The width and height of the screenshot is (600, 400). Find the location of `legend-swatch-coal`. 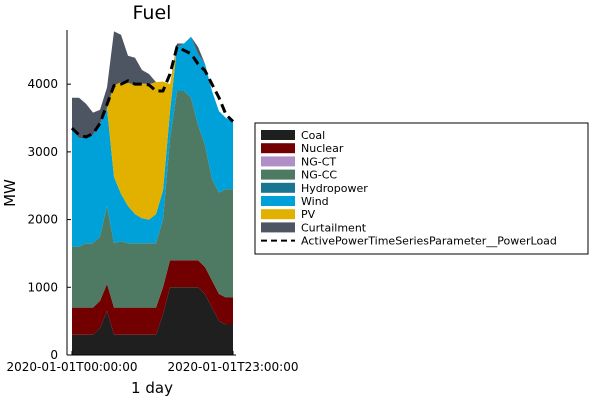

legend-swatch-coal is located at coordinates (278, 135).